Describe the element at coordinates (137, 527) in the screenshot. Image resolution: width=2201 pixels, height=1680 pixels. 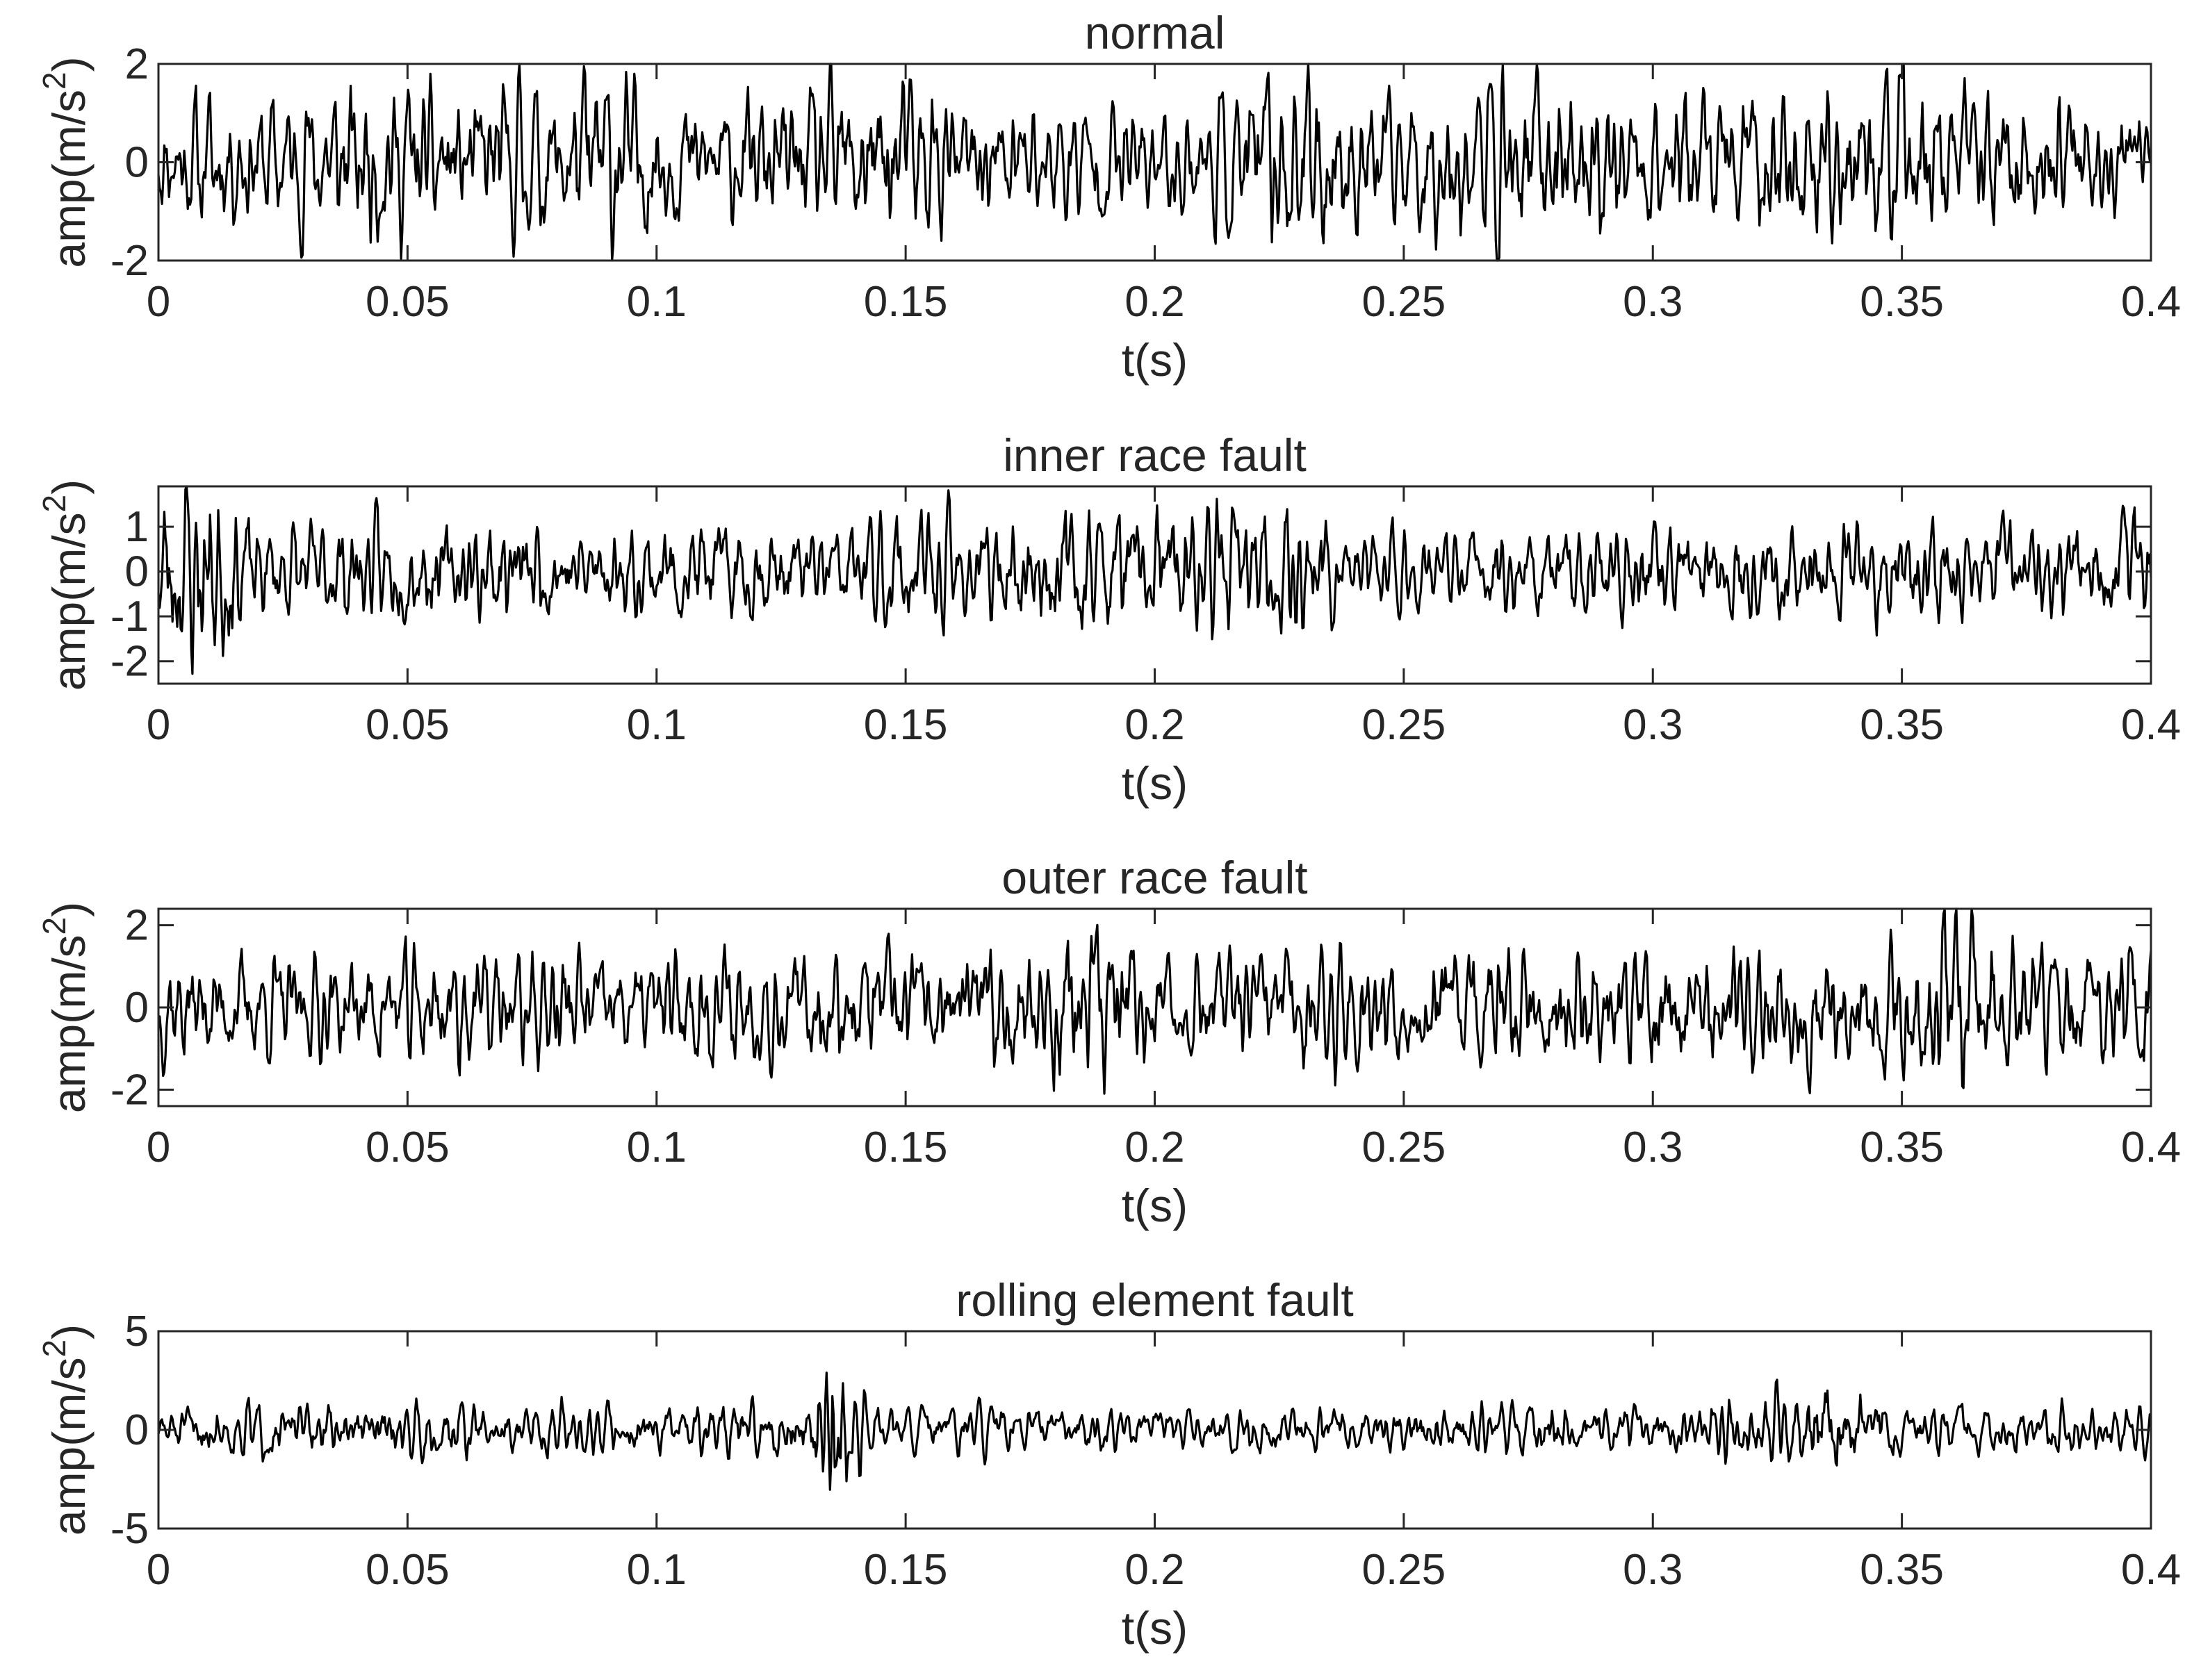
I see `y-tick-label: 1` at that location.